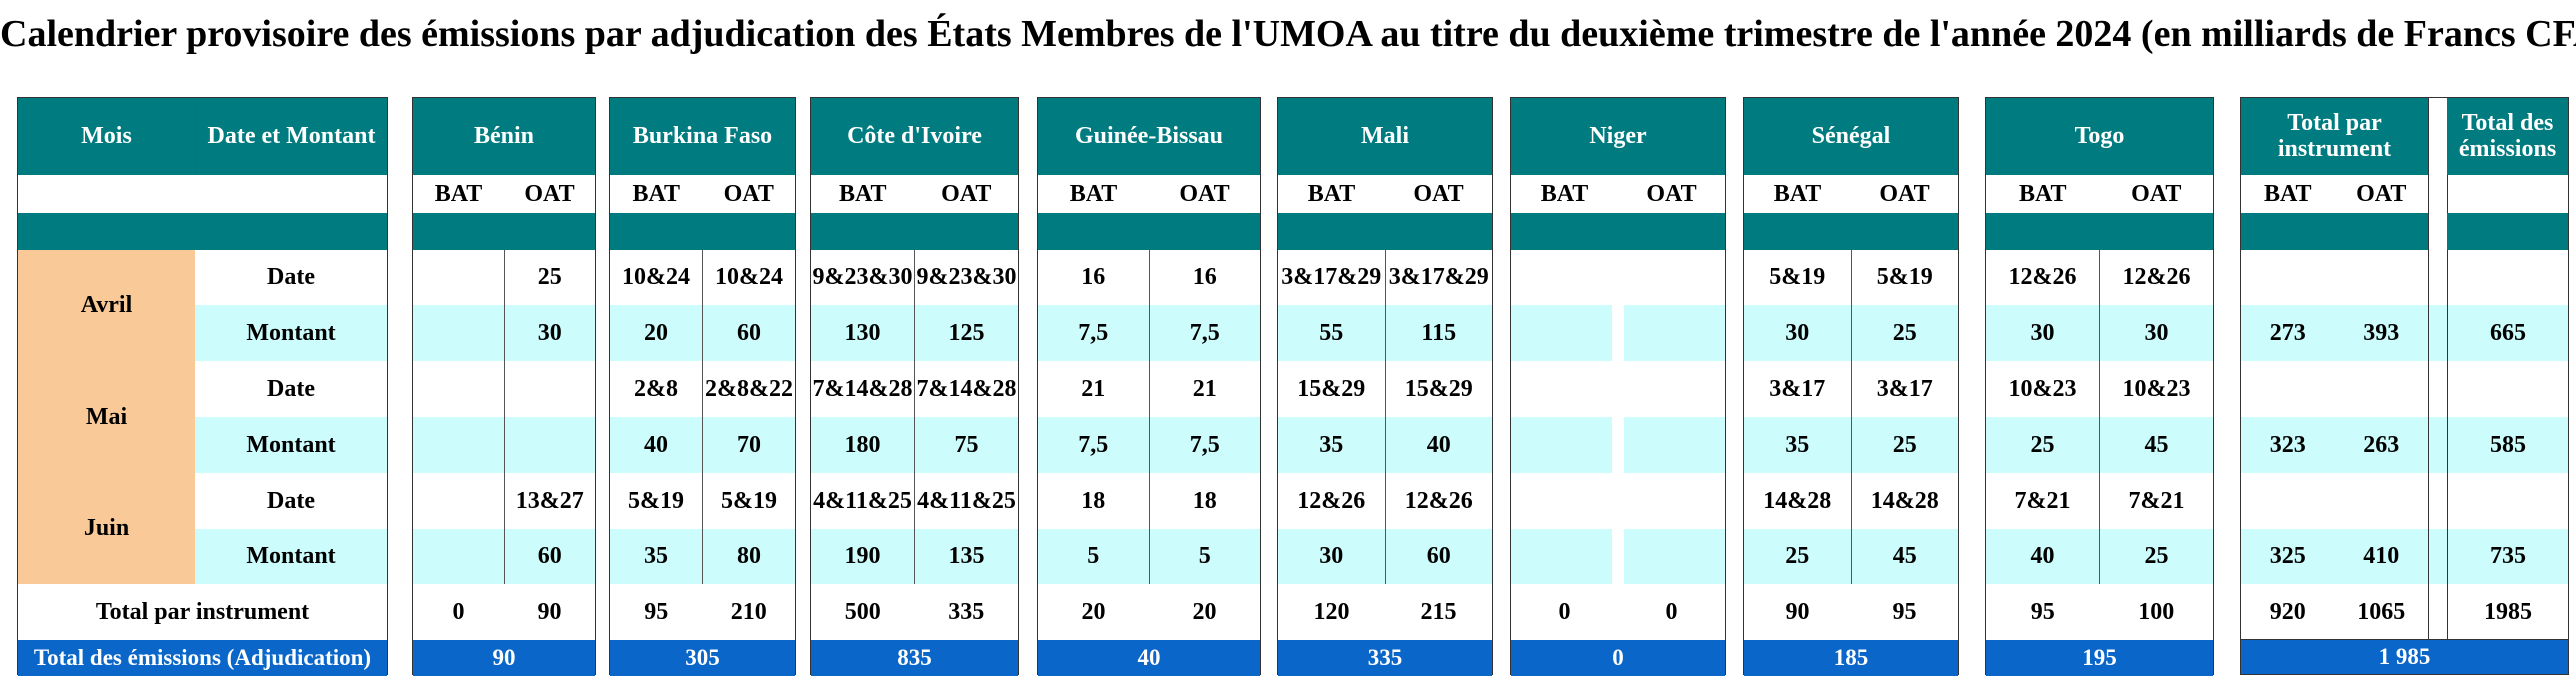 This screenshot has height=680, width=2576. I want to click on cell: 273, so click(2288, 333).